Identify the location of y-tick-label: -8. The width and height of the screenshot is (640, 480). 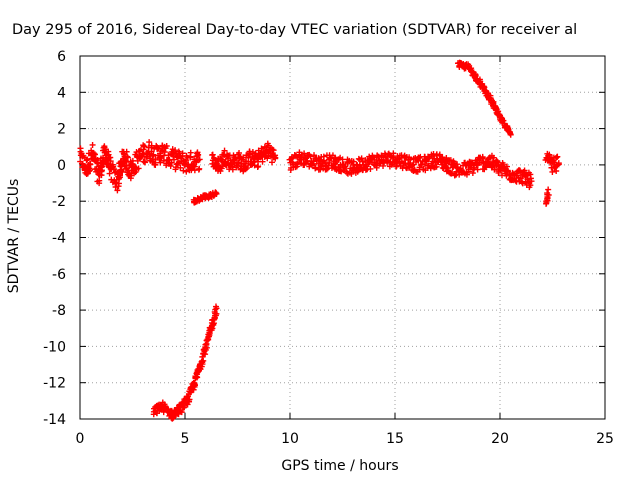
(59, 311).